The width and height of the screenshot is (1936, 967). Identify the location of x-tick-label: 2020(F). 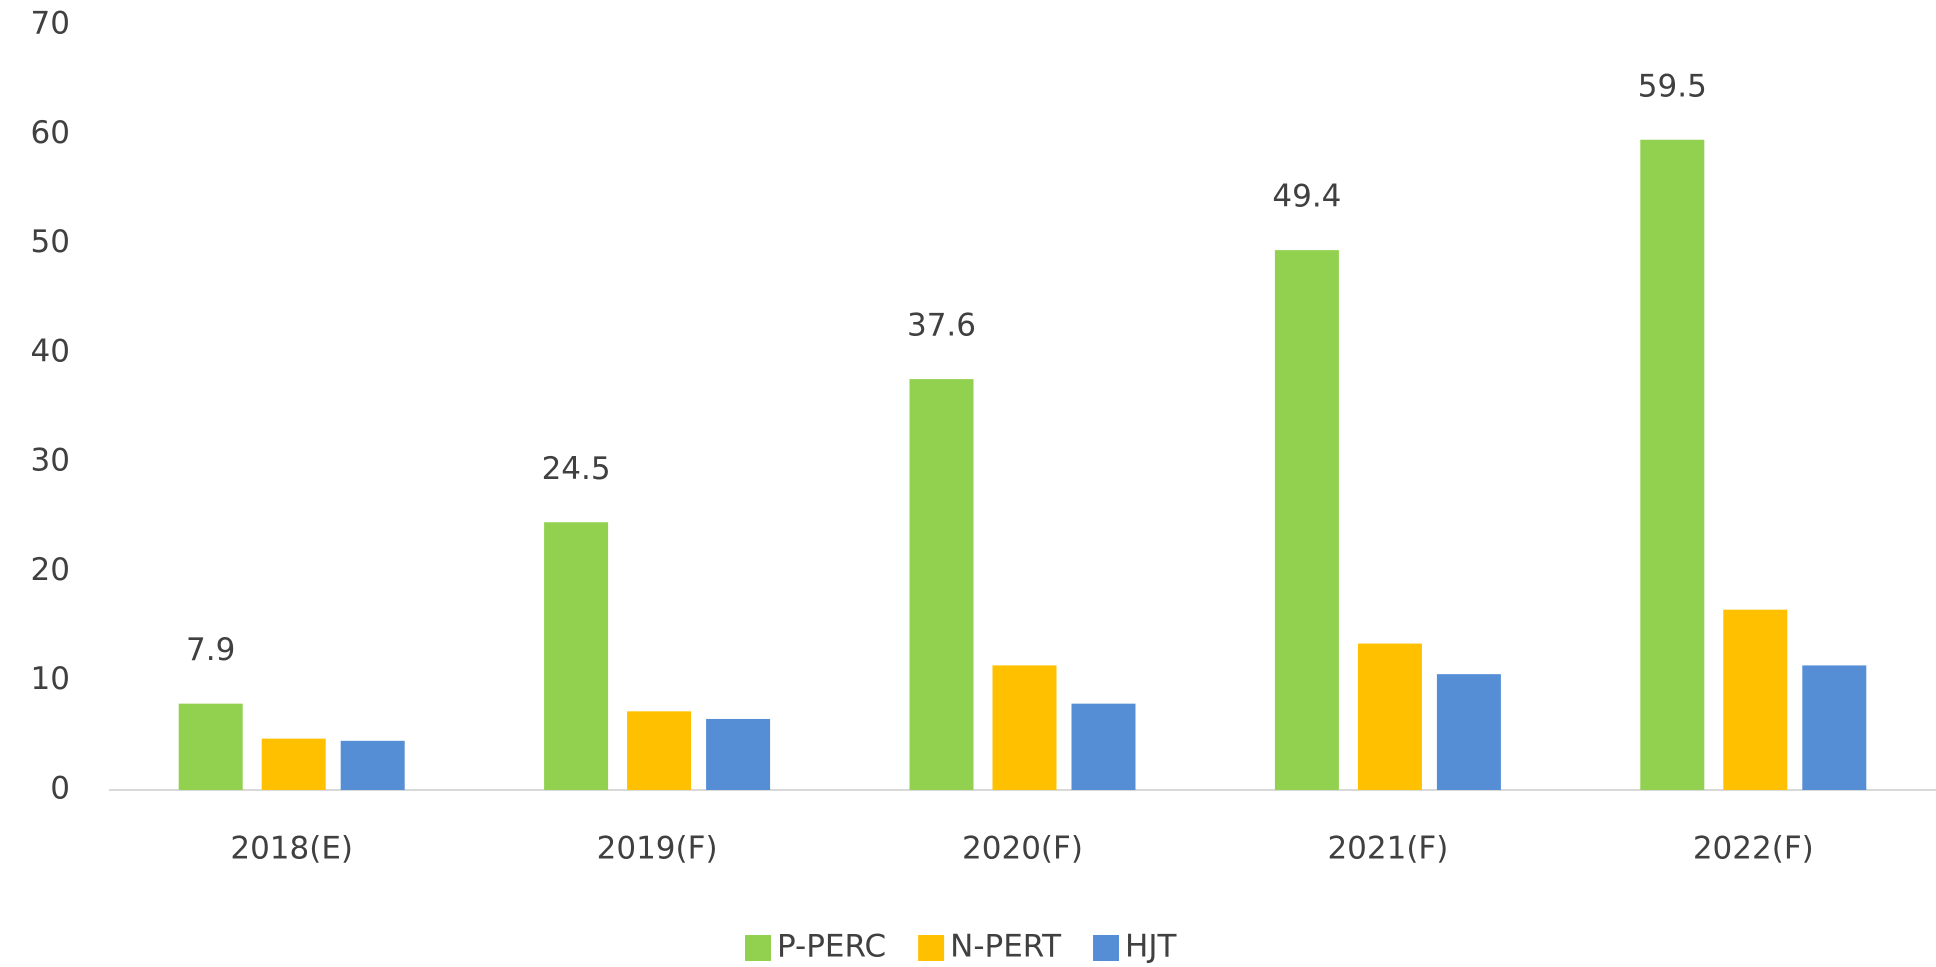
(1022, 849).